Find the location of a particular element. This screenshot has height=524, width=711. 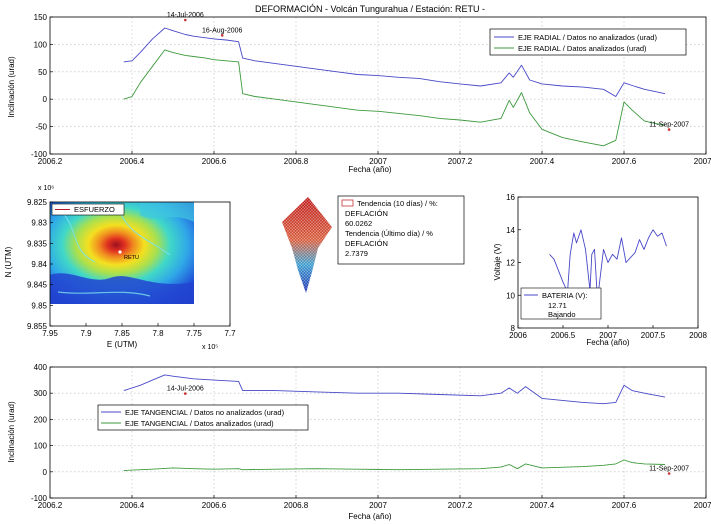

mid-stress-region is located at coordinates (167, 212).